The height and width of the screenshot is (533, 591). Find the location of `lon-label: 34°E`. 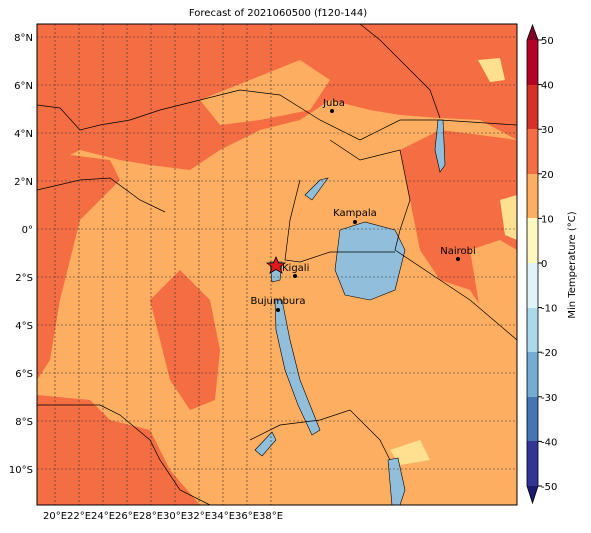

lon-label: 34°E is located at coordinates (223, 516).